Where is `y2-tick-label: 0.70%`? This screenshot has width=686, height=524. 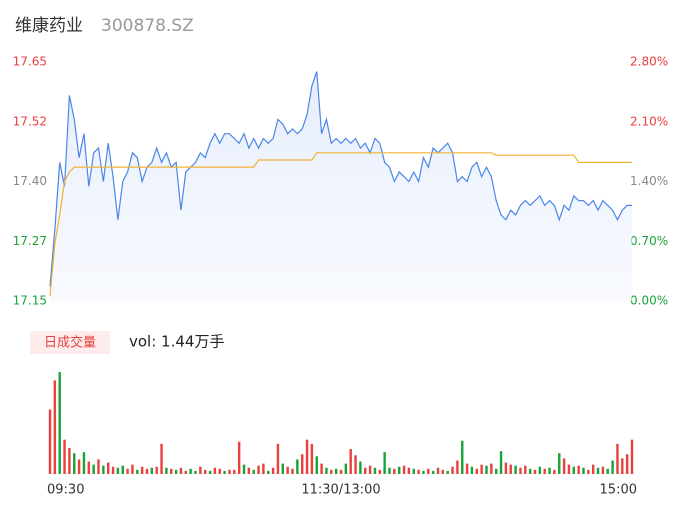 y2-tick-label: 0.70% is located at coordinates (649, 241).